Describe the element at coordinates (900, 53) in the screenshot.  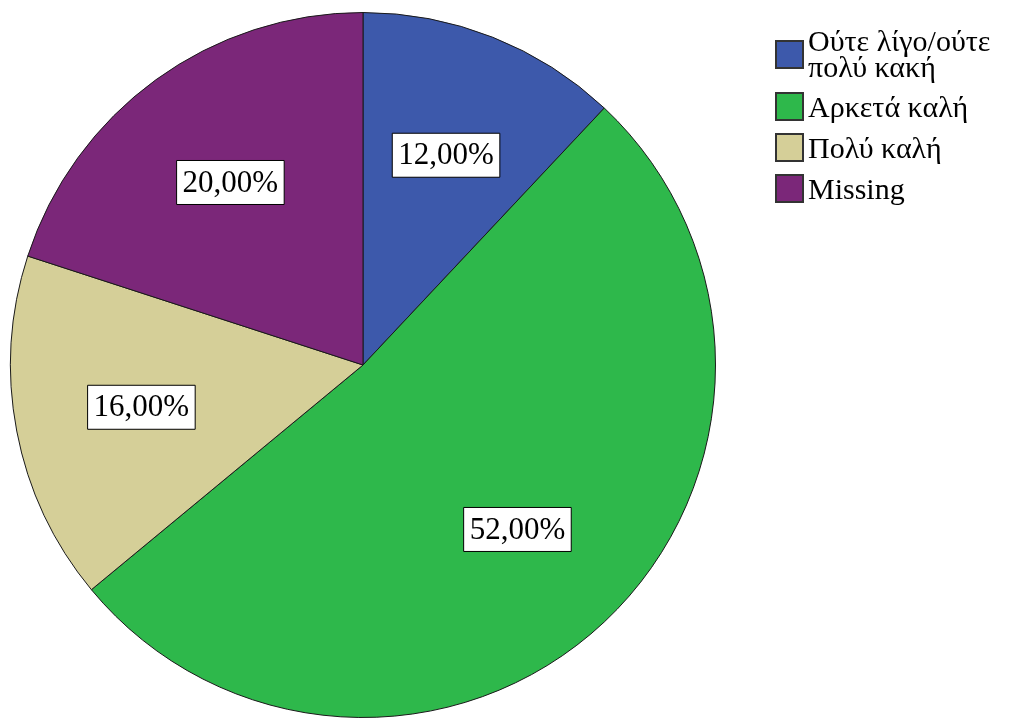
I see `legend-label: Ούτε λίγο/ούτε πολύ κακή` at that location.